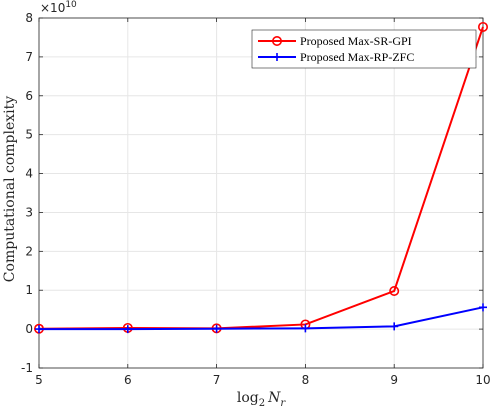 This screenshot has height=410, width=490. Describe the element at coordinates (128, 380) in the screenshot. I see `x-tick-label: 6` at that location.